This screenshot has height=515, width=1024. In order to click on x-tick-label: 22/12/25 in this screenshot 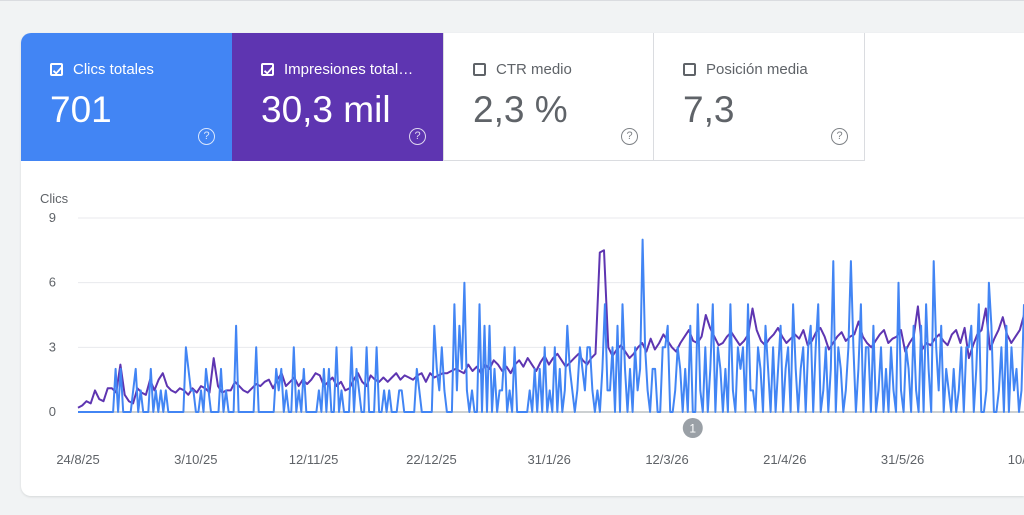, I will do `click(431, 459)`.